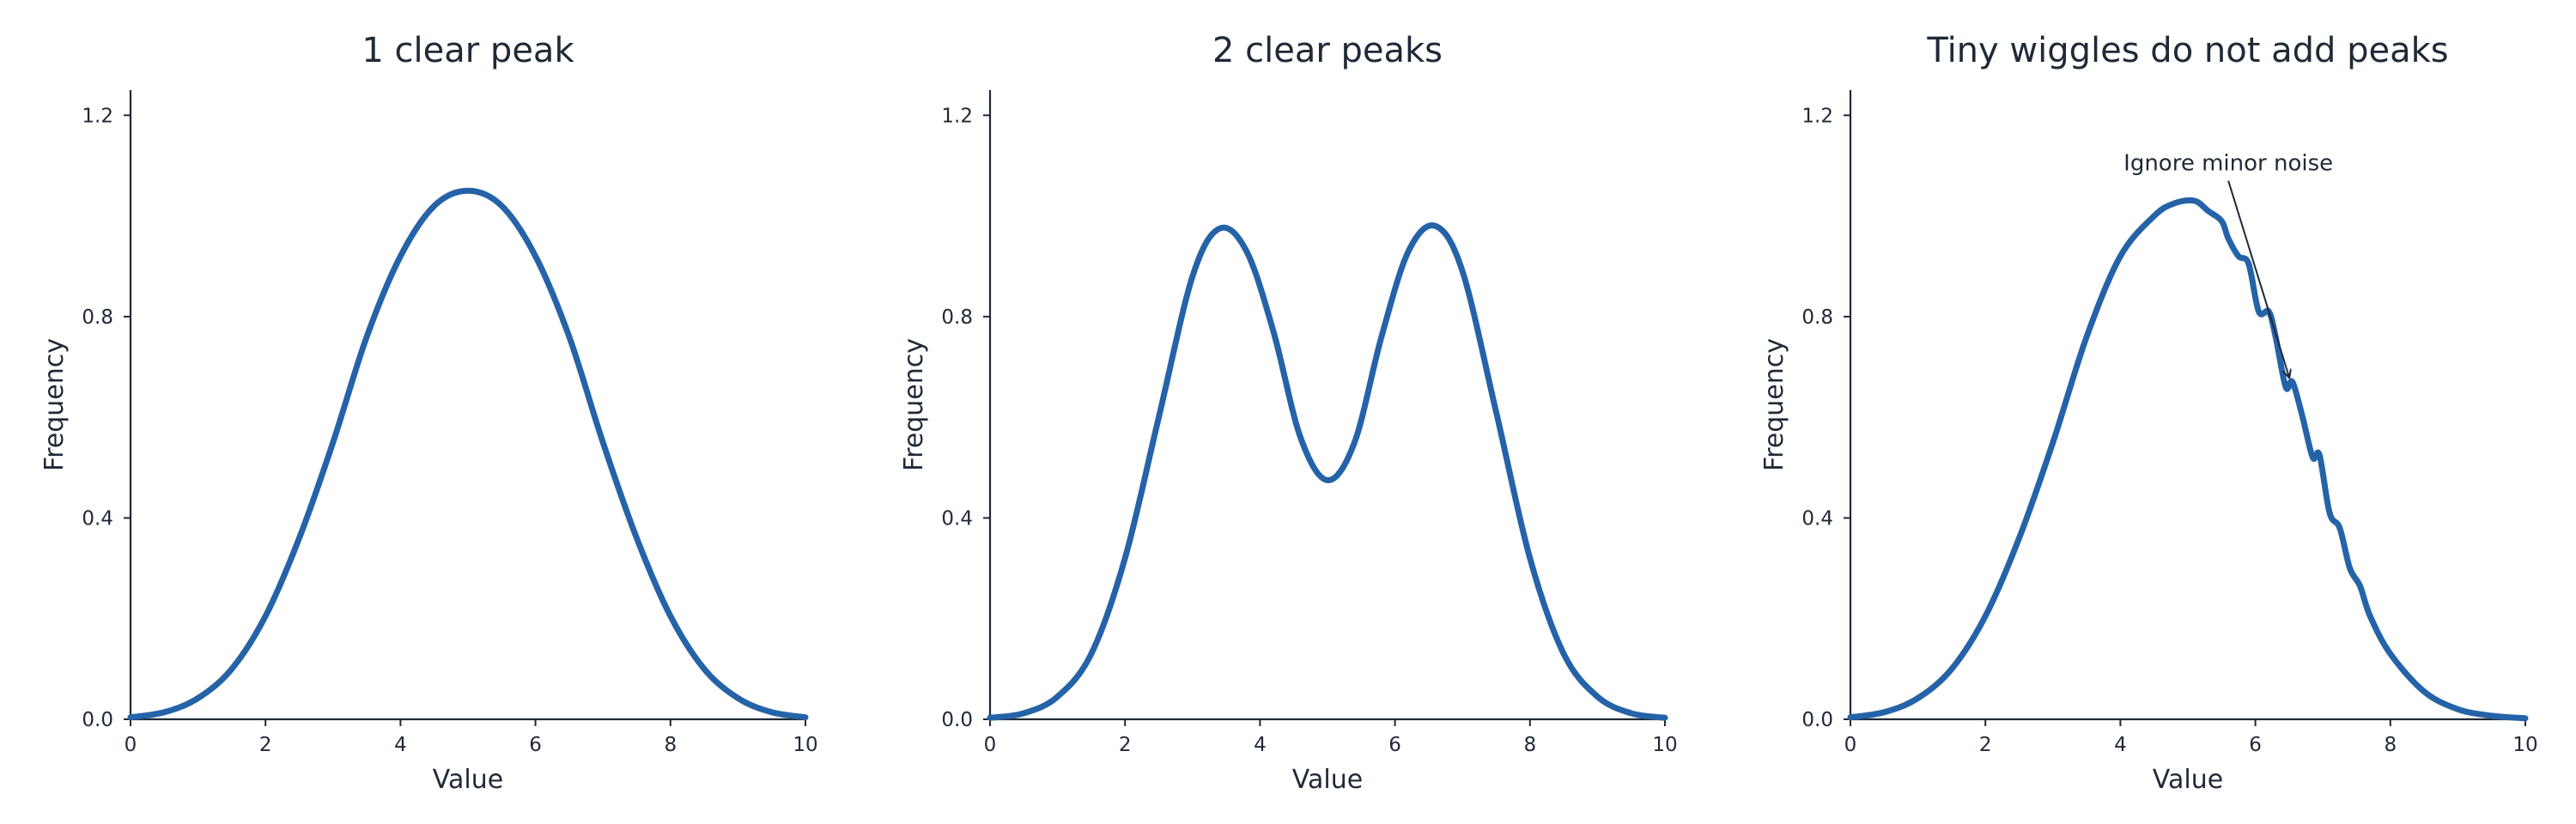 Image resolution: width=2576 pixels, height=824 pixels. I want to click on chart-title: 2 clear peaks, so click(1327, 50).